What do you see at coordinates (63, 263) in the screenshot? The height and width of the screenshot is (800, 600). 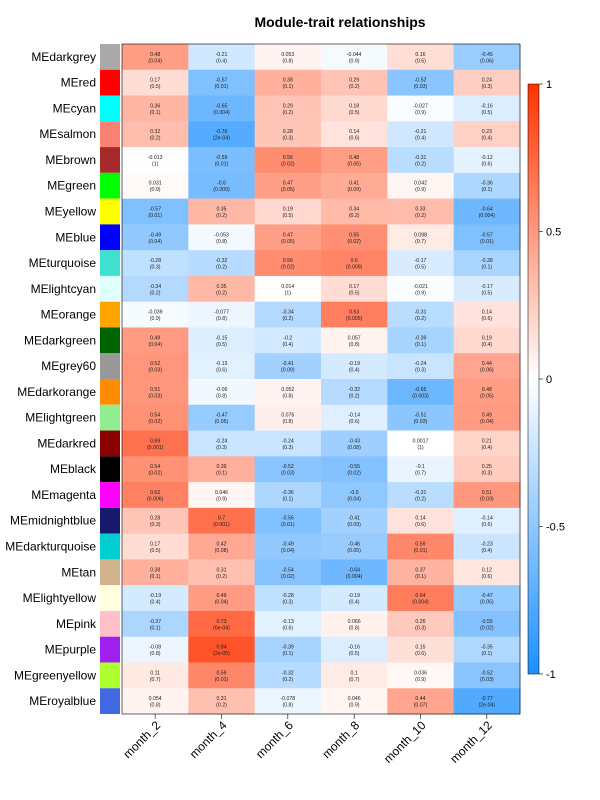 I see `row-label: MEturquoise` at bounding box center [63, 263].